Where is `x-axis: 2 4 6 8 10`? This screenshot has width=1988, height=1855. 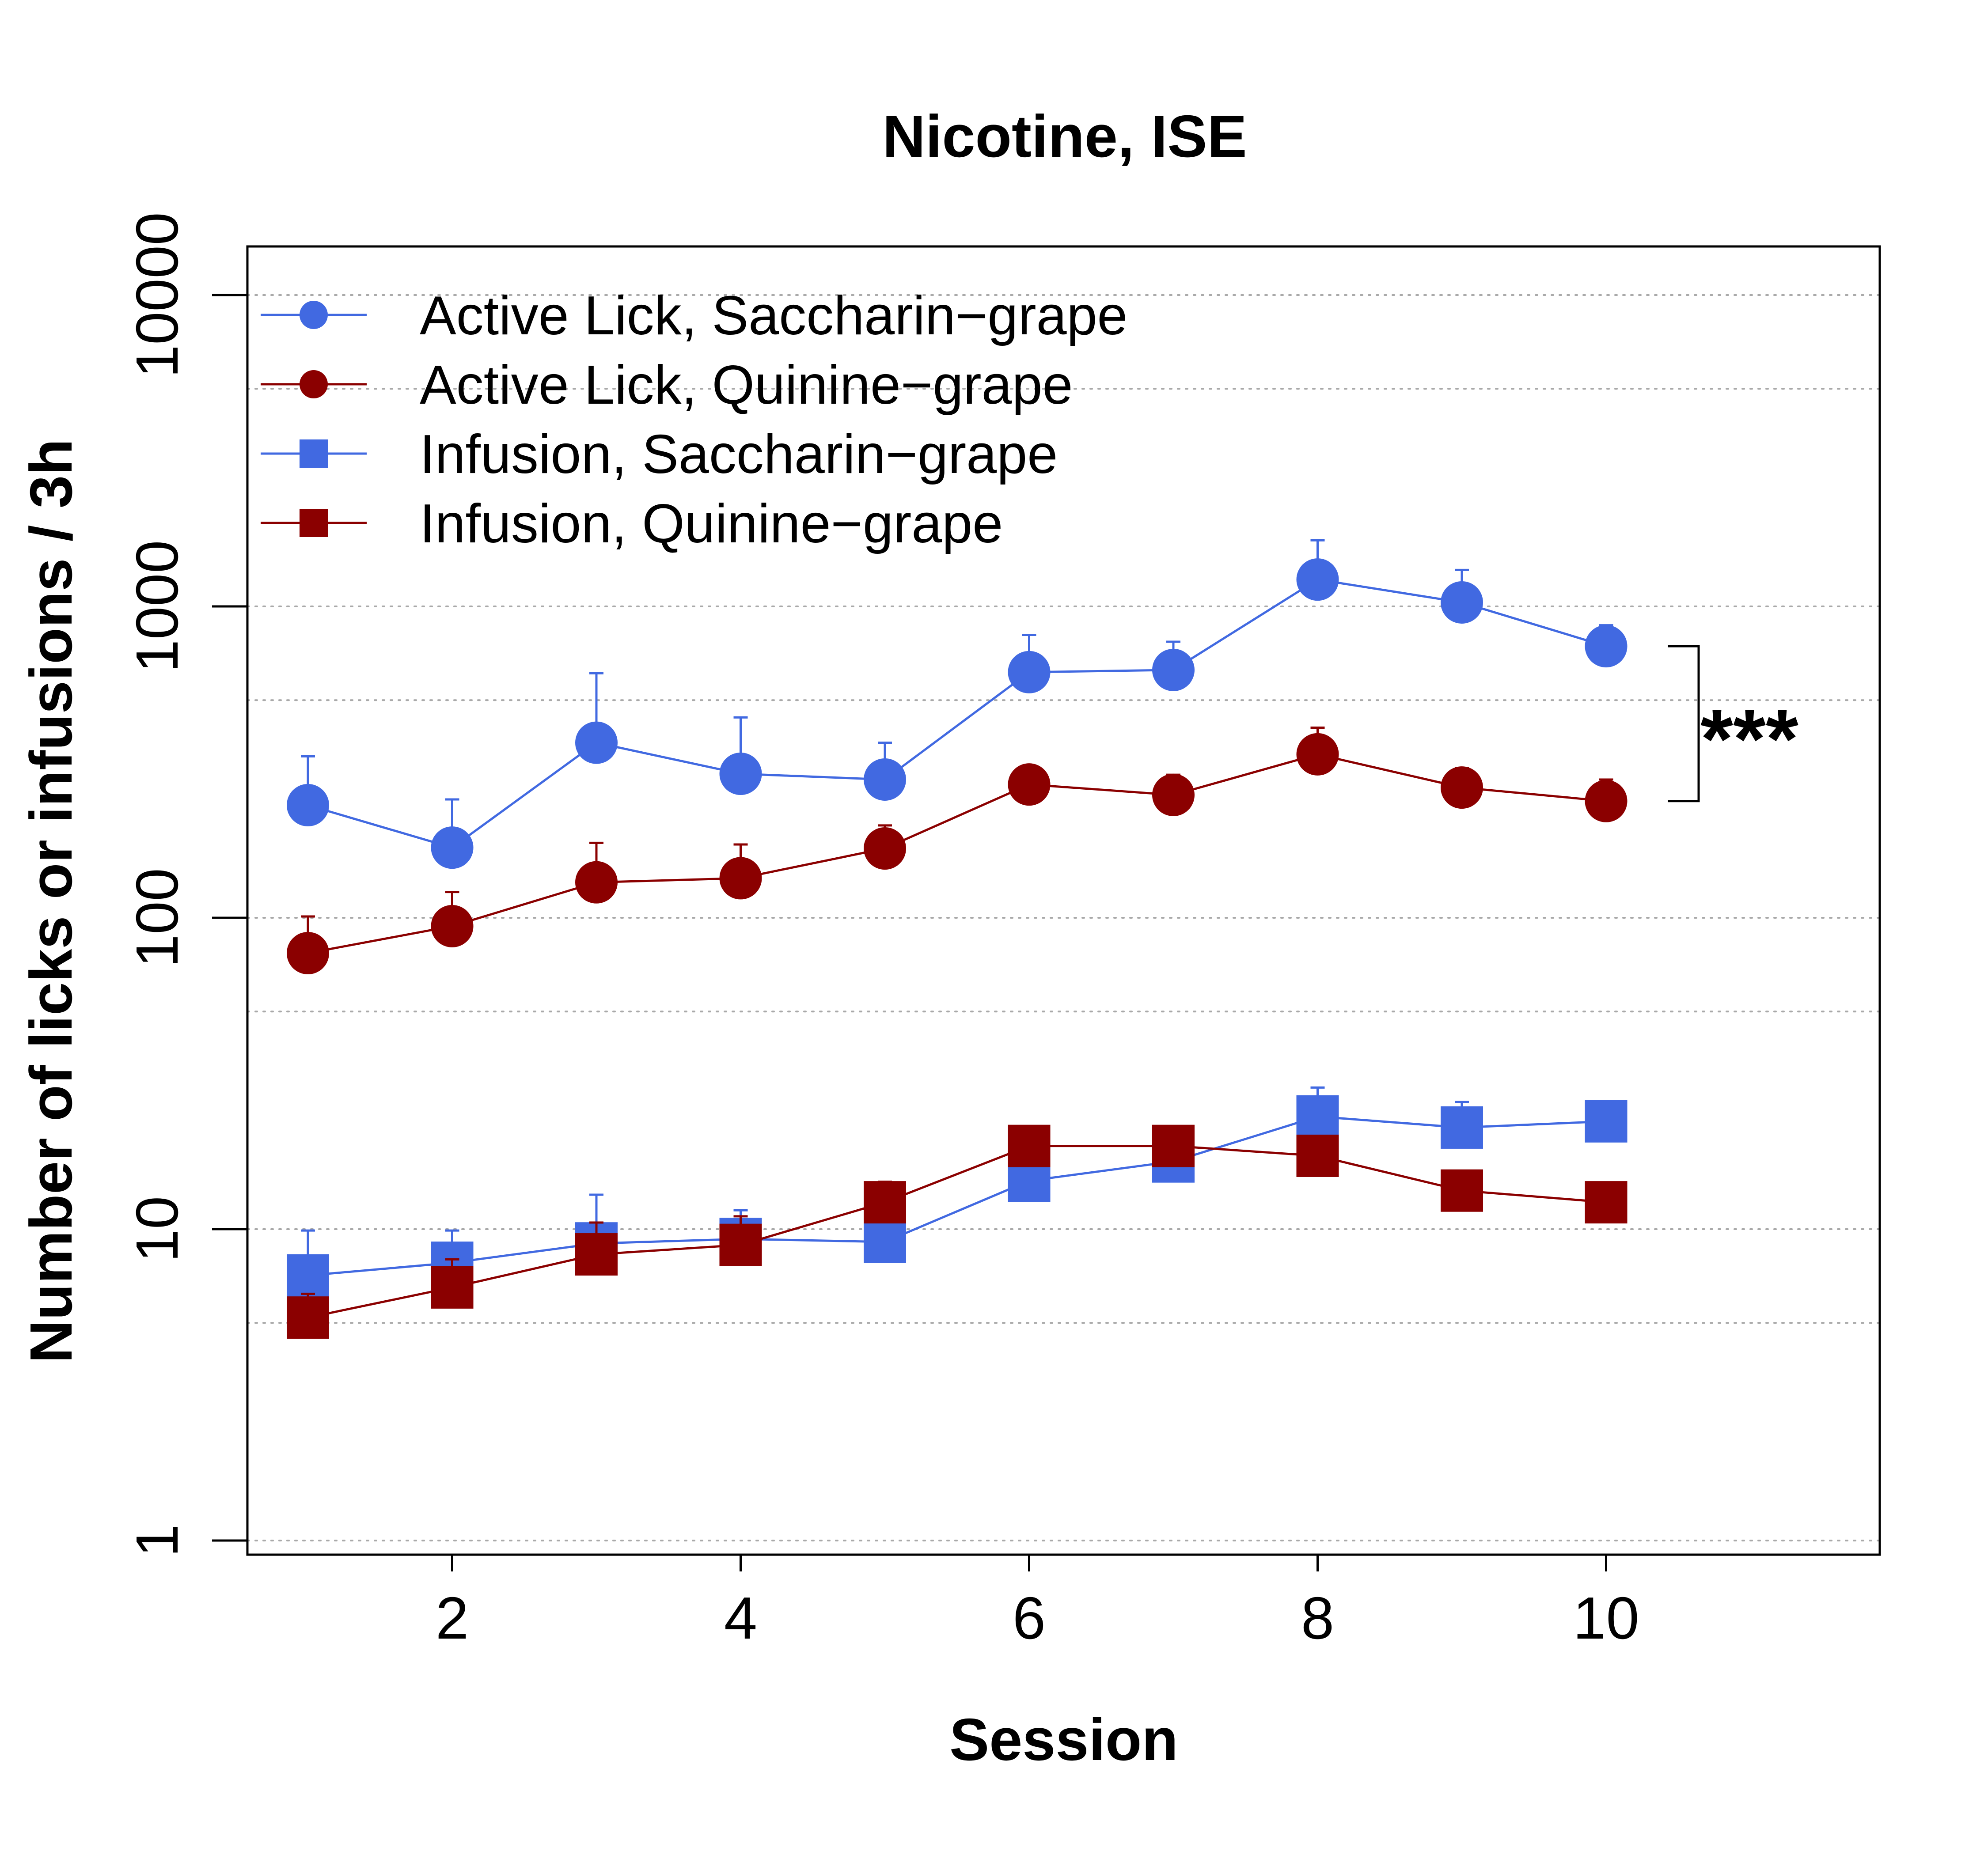
x-axis: 2 4 6 8 10 is located at coordinates (1037, 1603).